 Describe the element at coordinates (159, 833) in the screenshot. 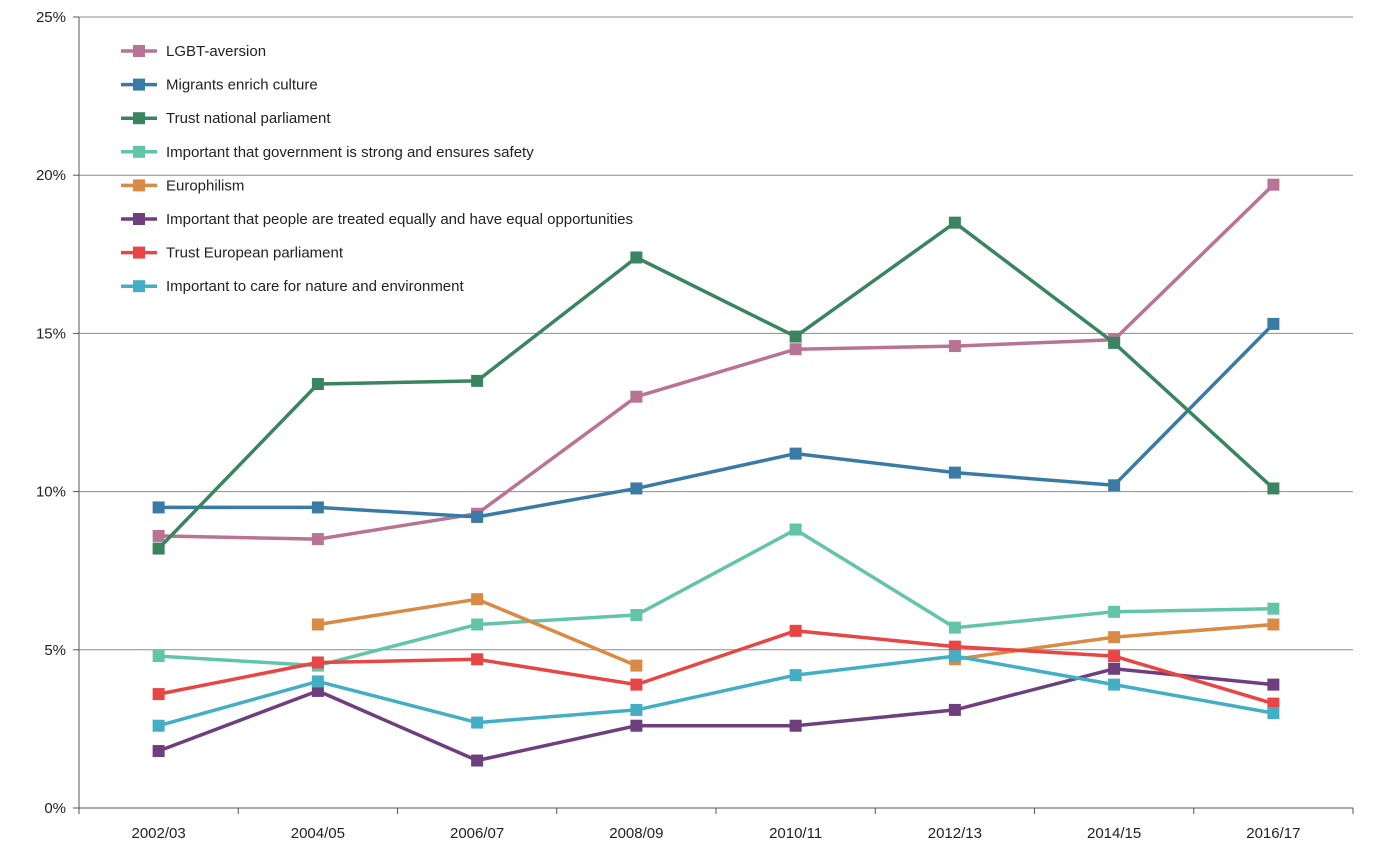

I see `x-tick-label: 2002/03` at that location.